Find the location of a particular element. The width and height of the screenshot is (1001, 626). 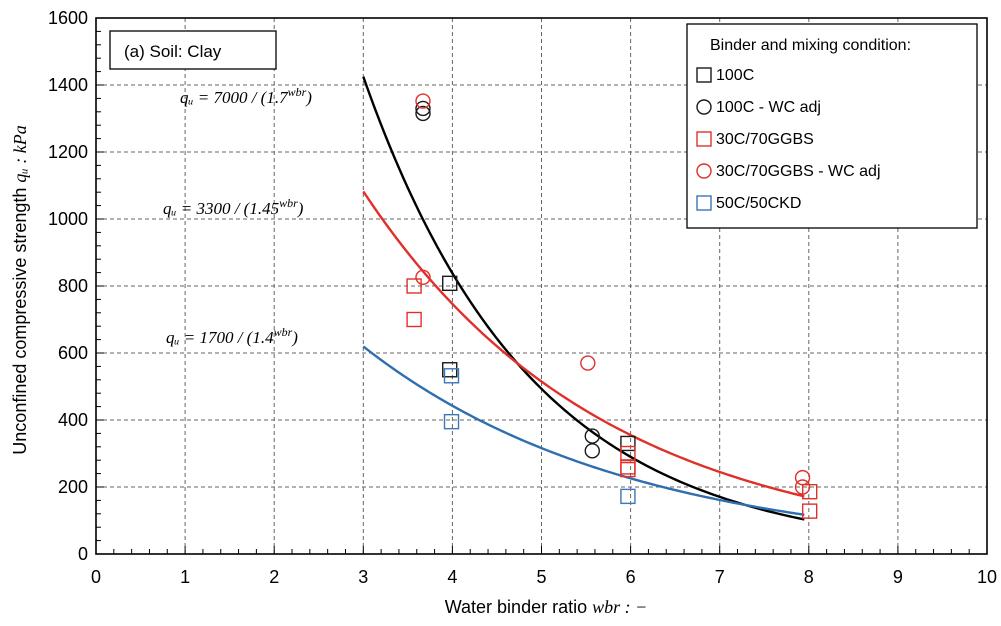

y-axis-title-text: Unconfined compressive strength is located at coordinates (20, 321).